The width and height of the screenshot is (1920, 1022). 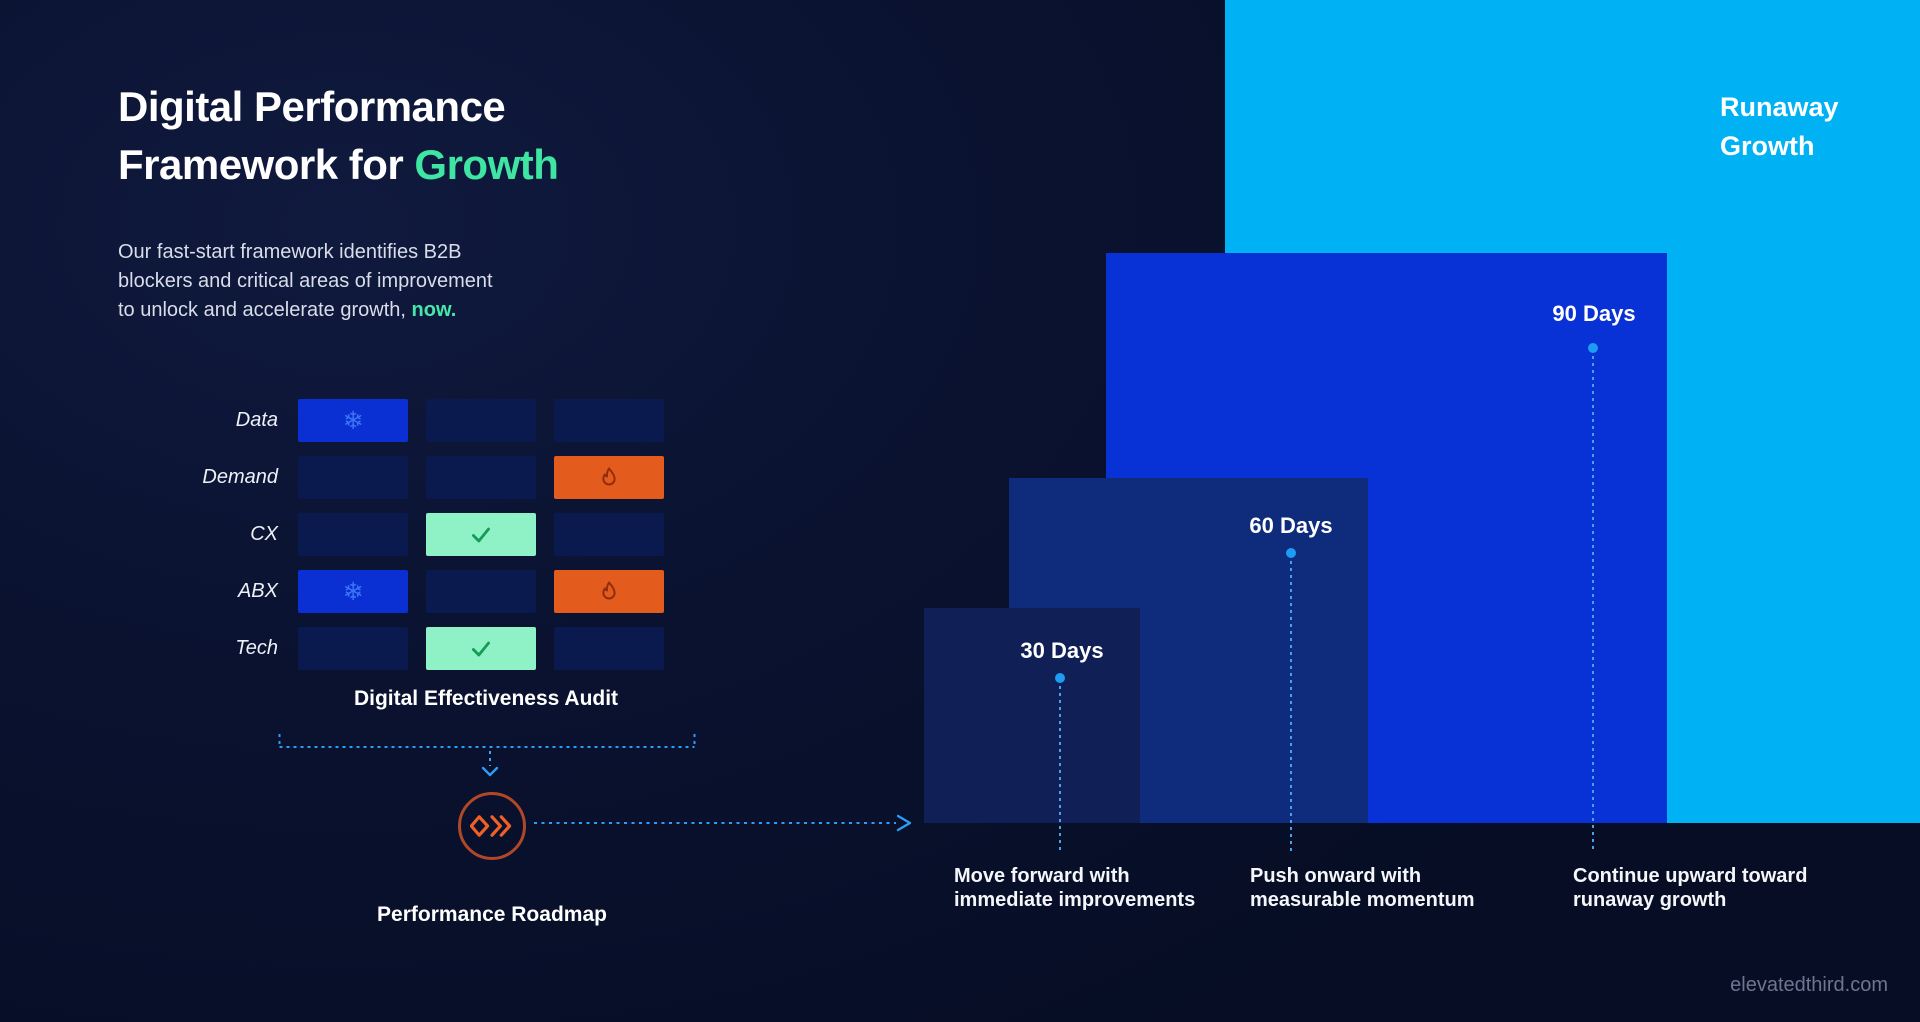 I want to click on arrow-right-icon, so click(x=904, y=823).